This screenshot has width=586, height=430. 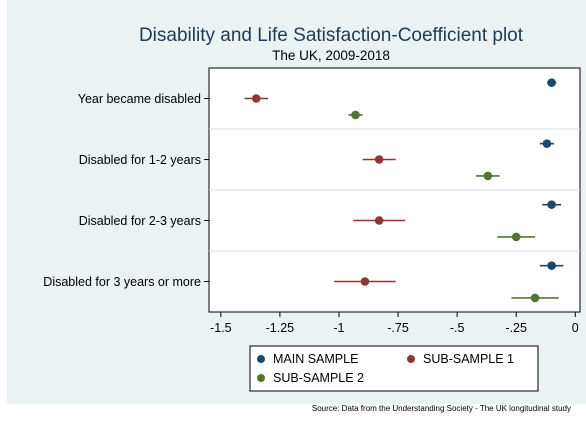 What do you see at coordinates (457, 328) in the screenshot?
I see `x-tick-label: -.5` at bounding box center [457, 328].